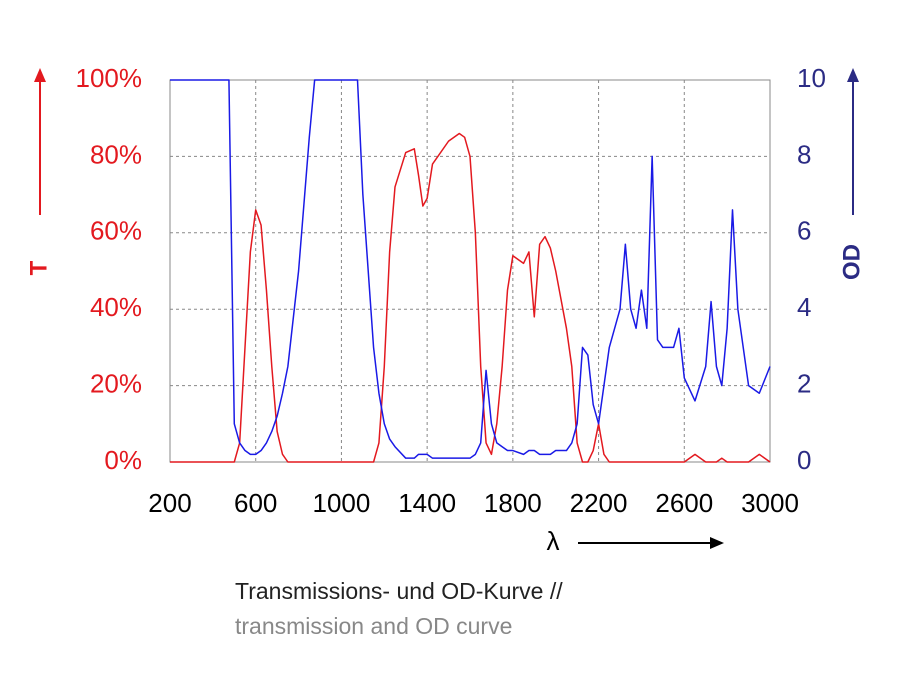 The image size is (900, 700). Describe the element at coordinates (804, 307) in the screenshot. I see `y2-tick-label: 4` at that location.